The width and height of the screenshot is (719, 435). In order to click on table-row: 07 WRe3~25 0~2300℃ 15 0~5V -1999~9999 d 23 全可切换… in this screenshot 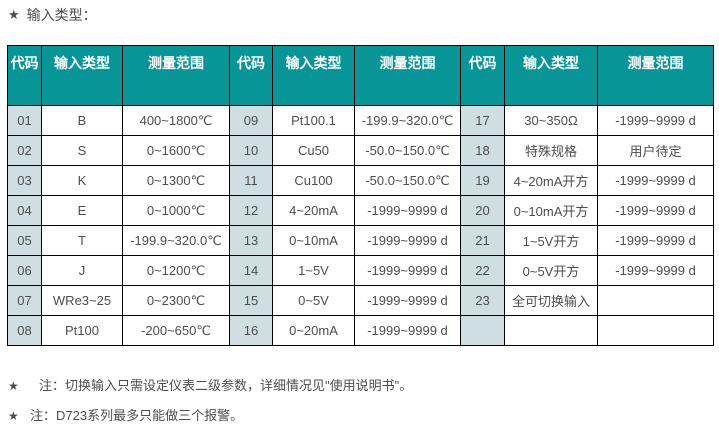, I will do `click(360, 300)`.